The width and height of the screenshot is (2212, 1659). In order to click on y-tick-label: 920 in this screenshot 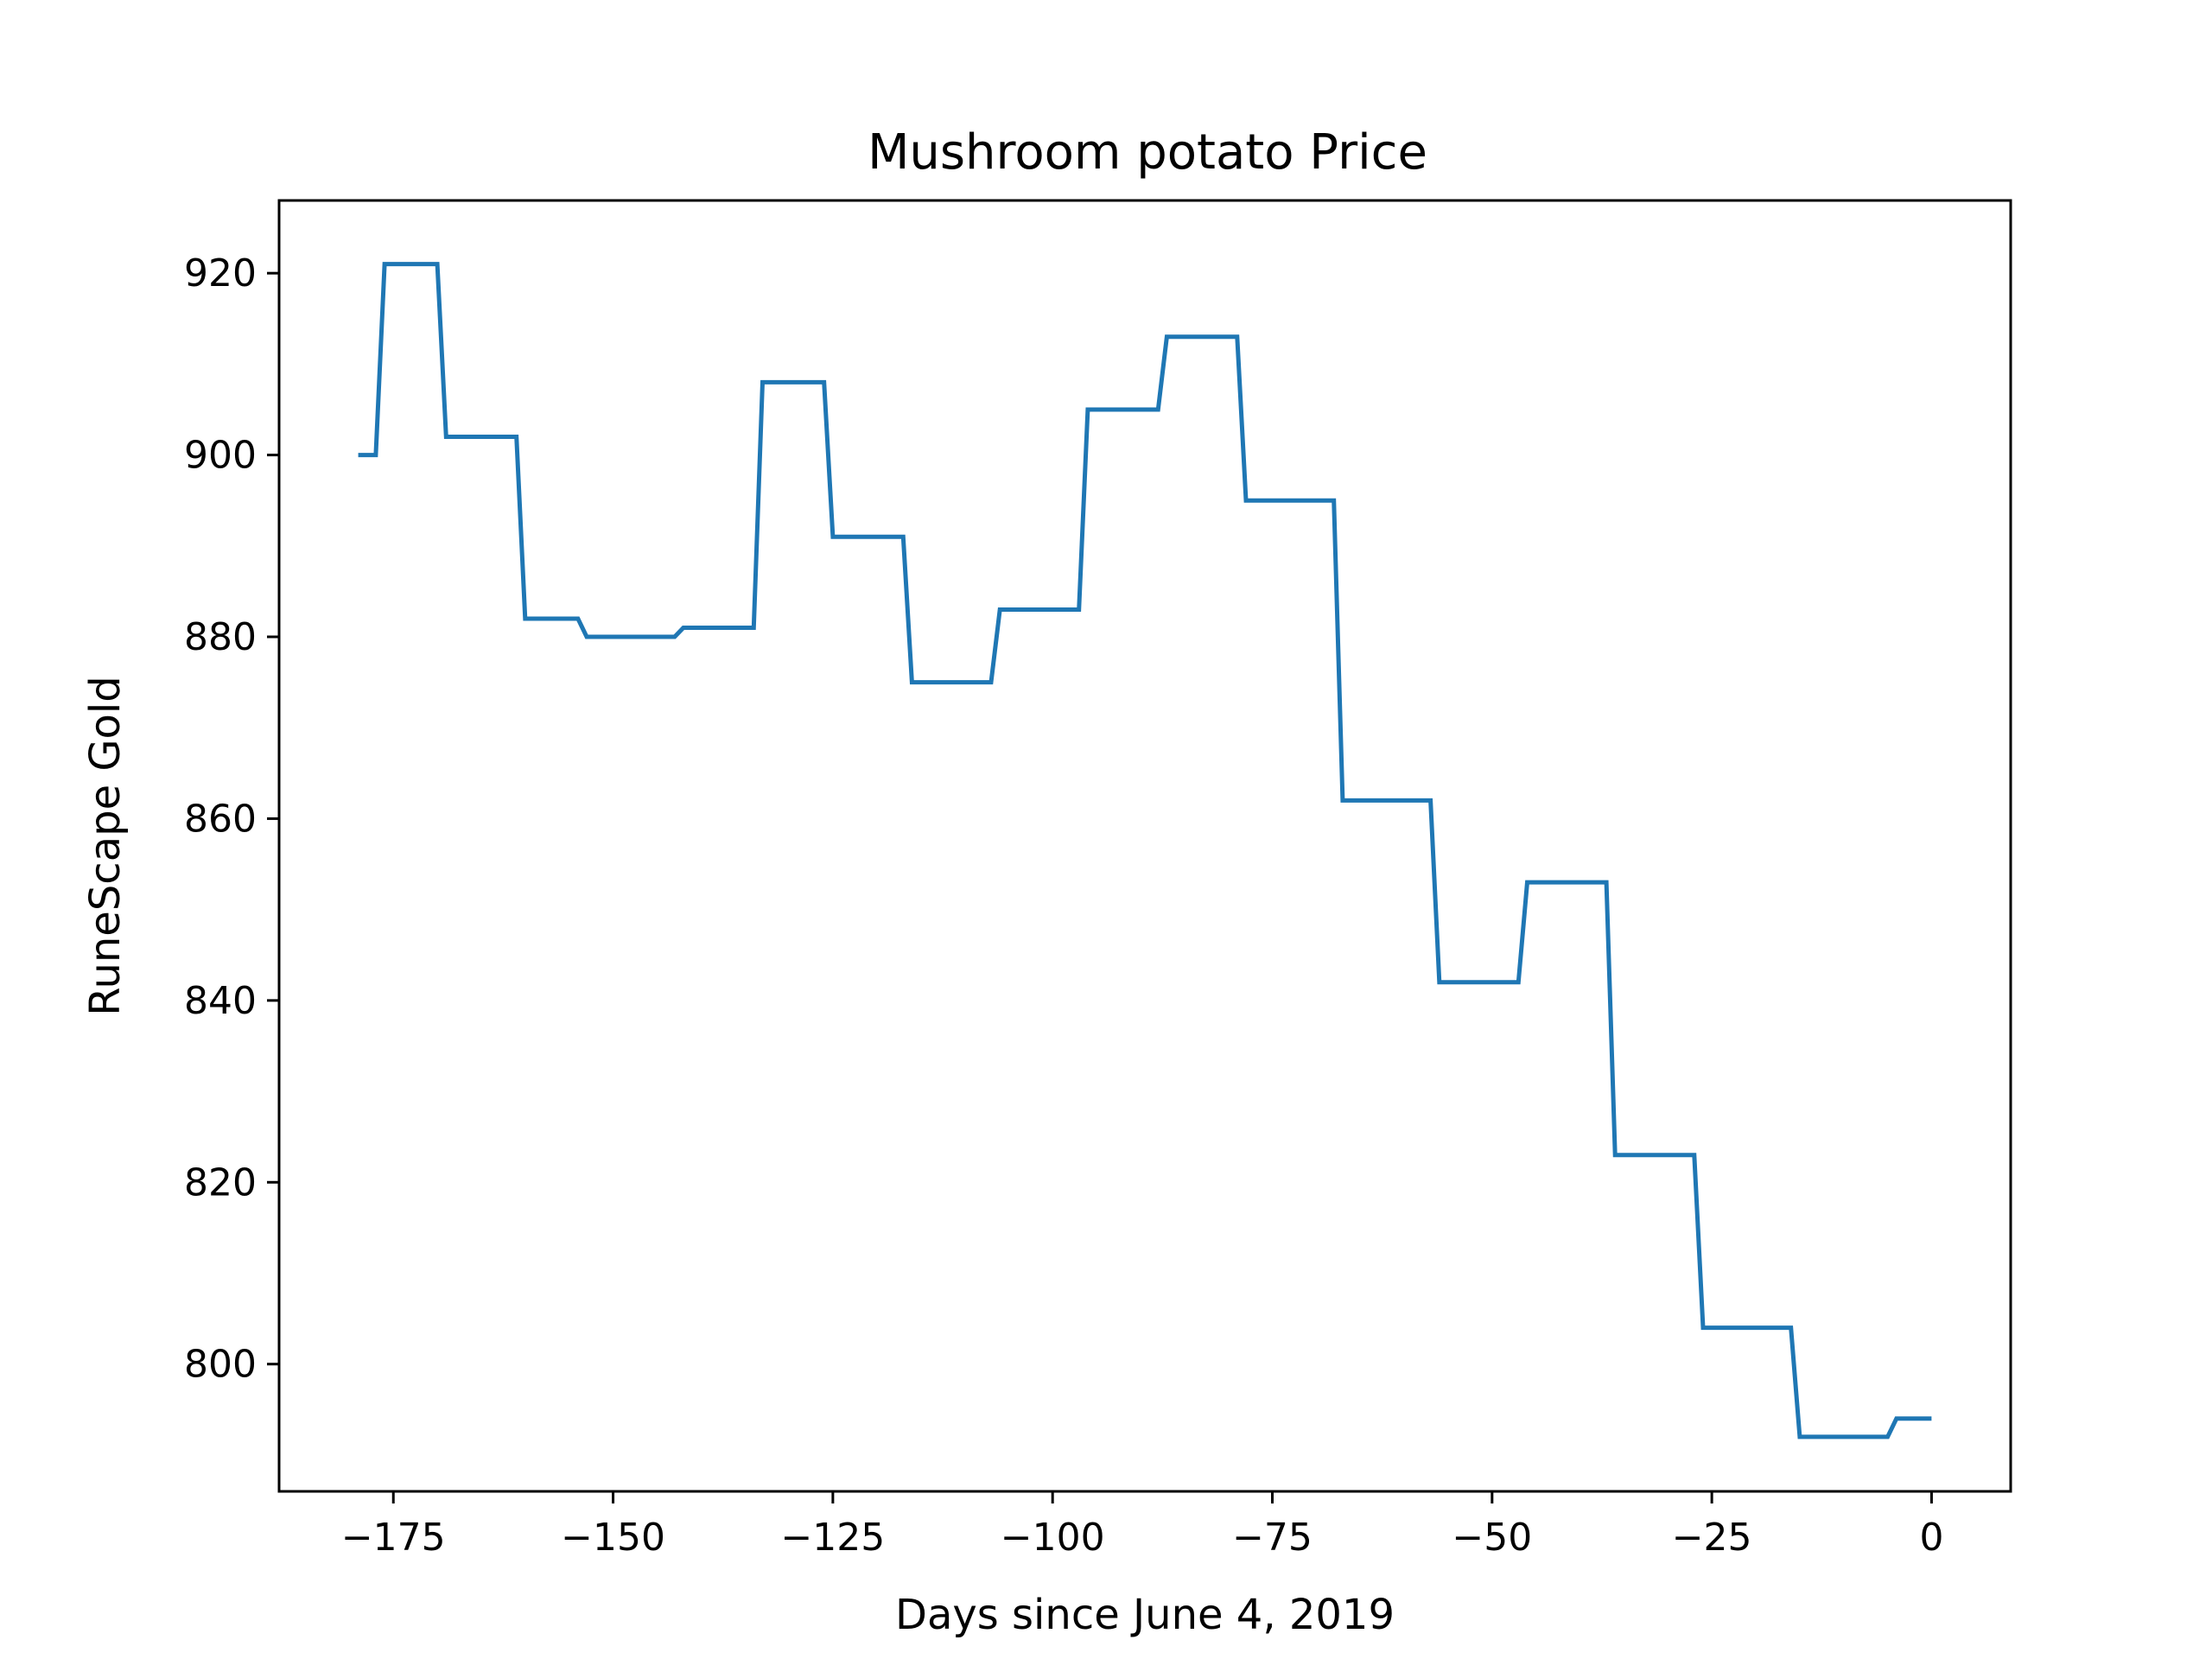, I will do `click(220, 273)`.